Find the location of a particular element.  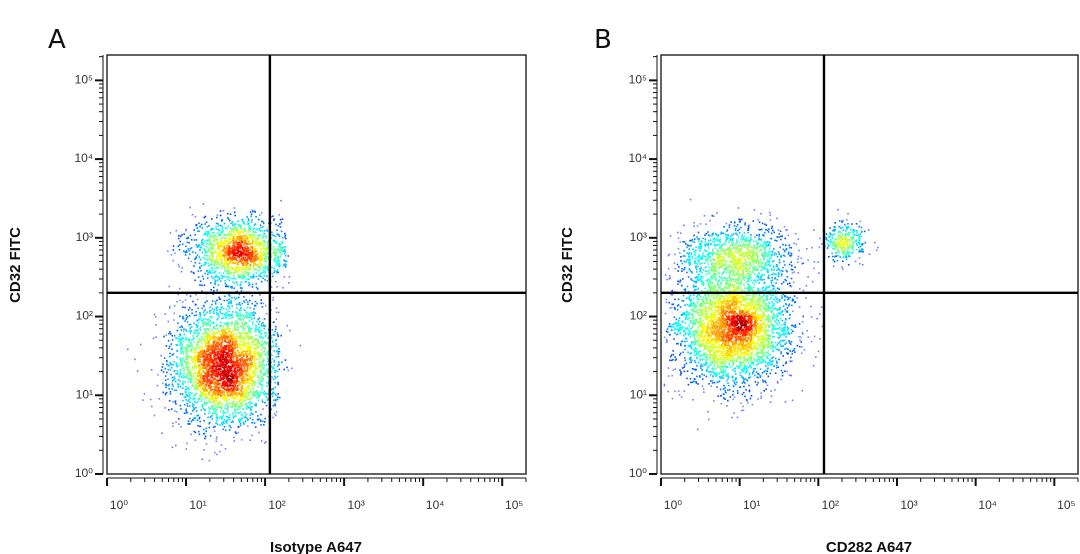

x-axis-label-a: Isotype A647 is located at coordinates (316, 546).